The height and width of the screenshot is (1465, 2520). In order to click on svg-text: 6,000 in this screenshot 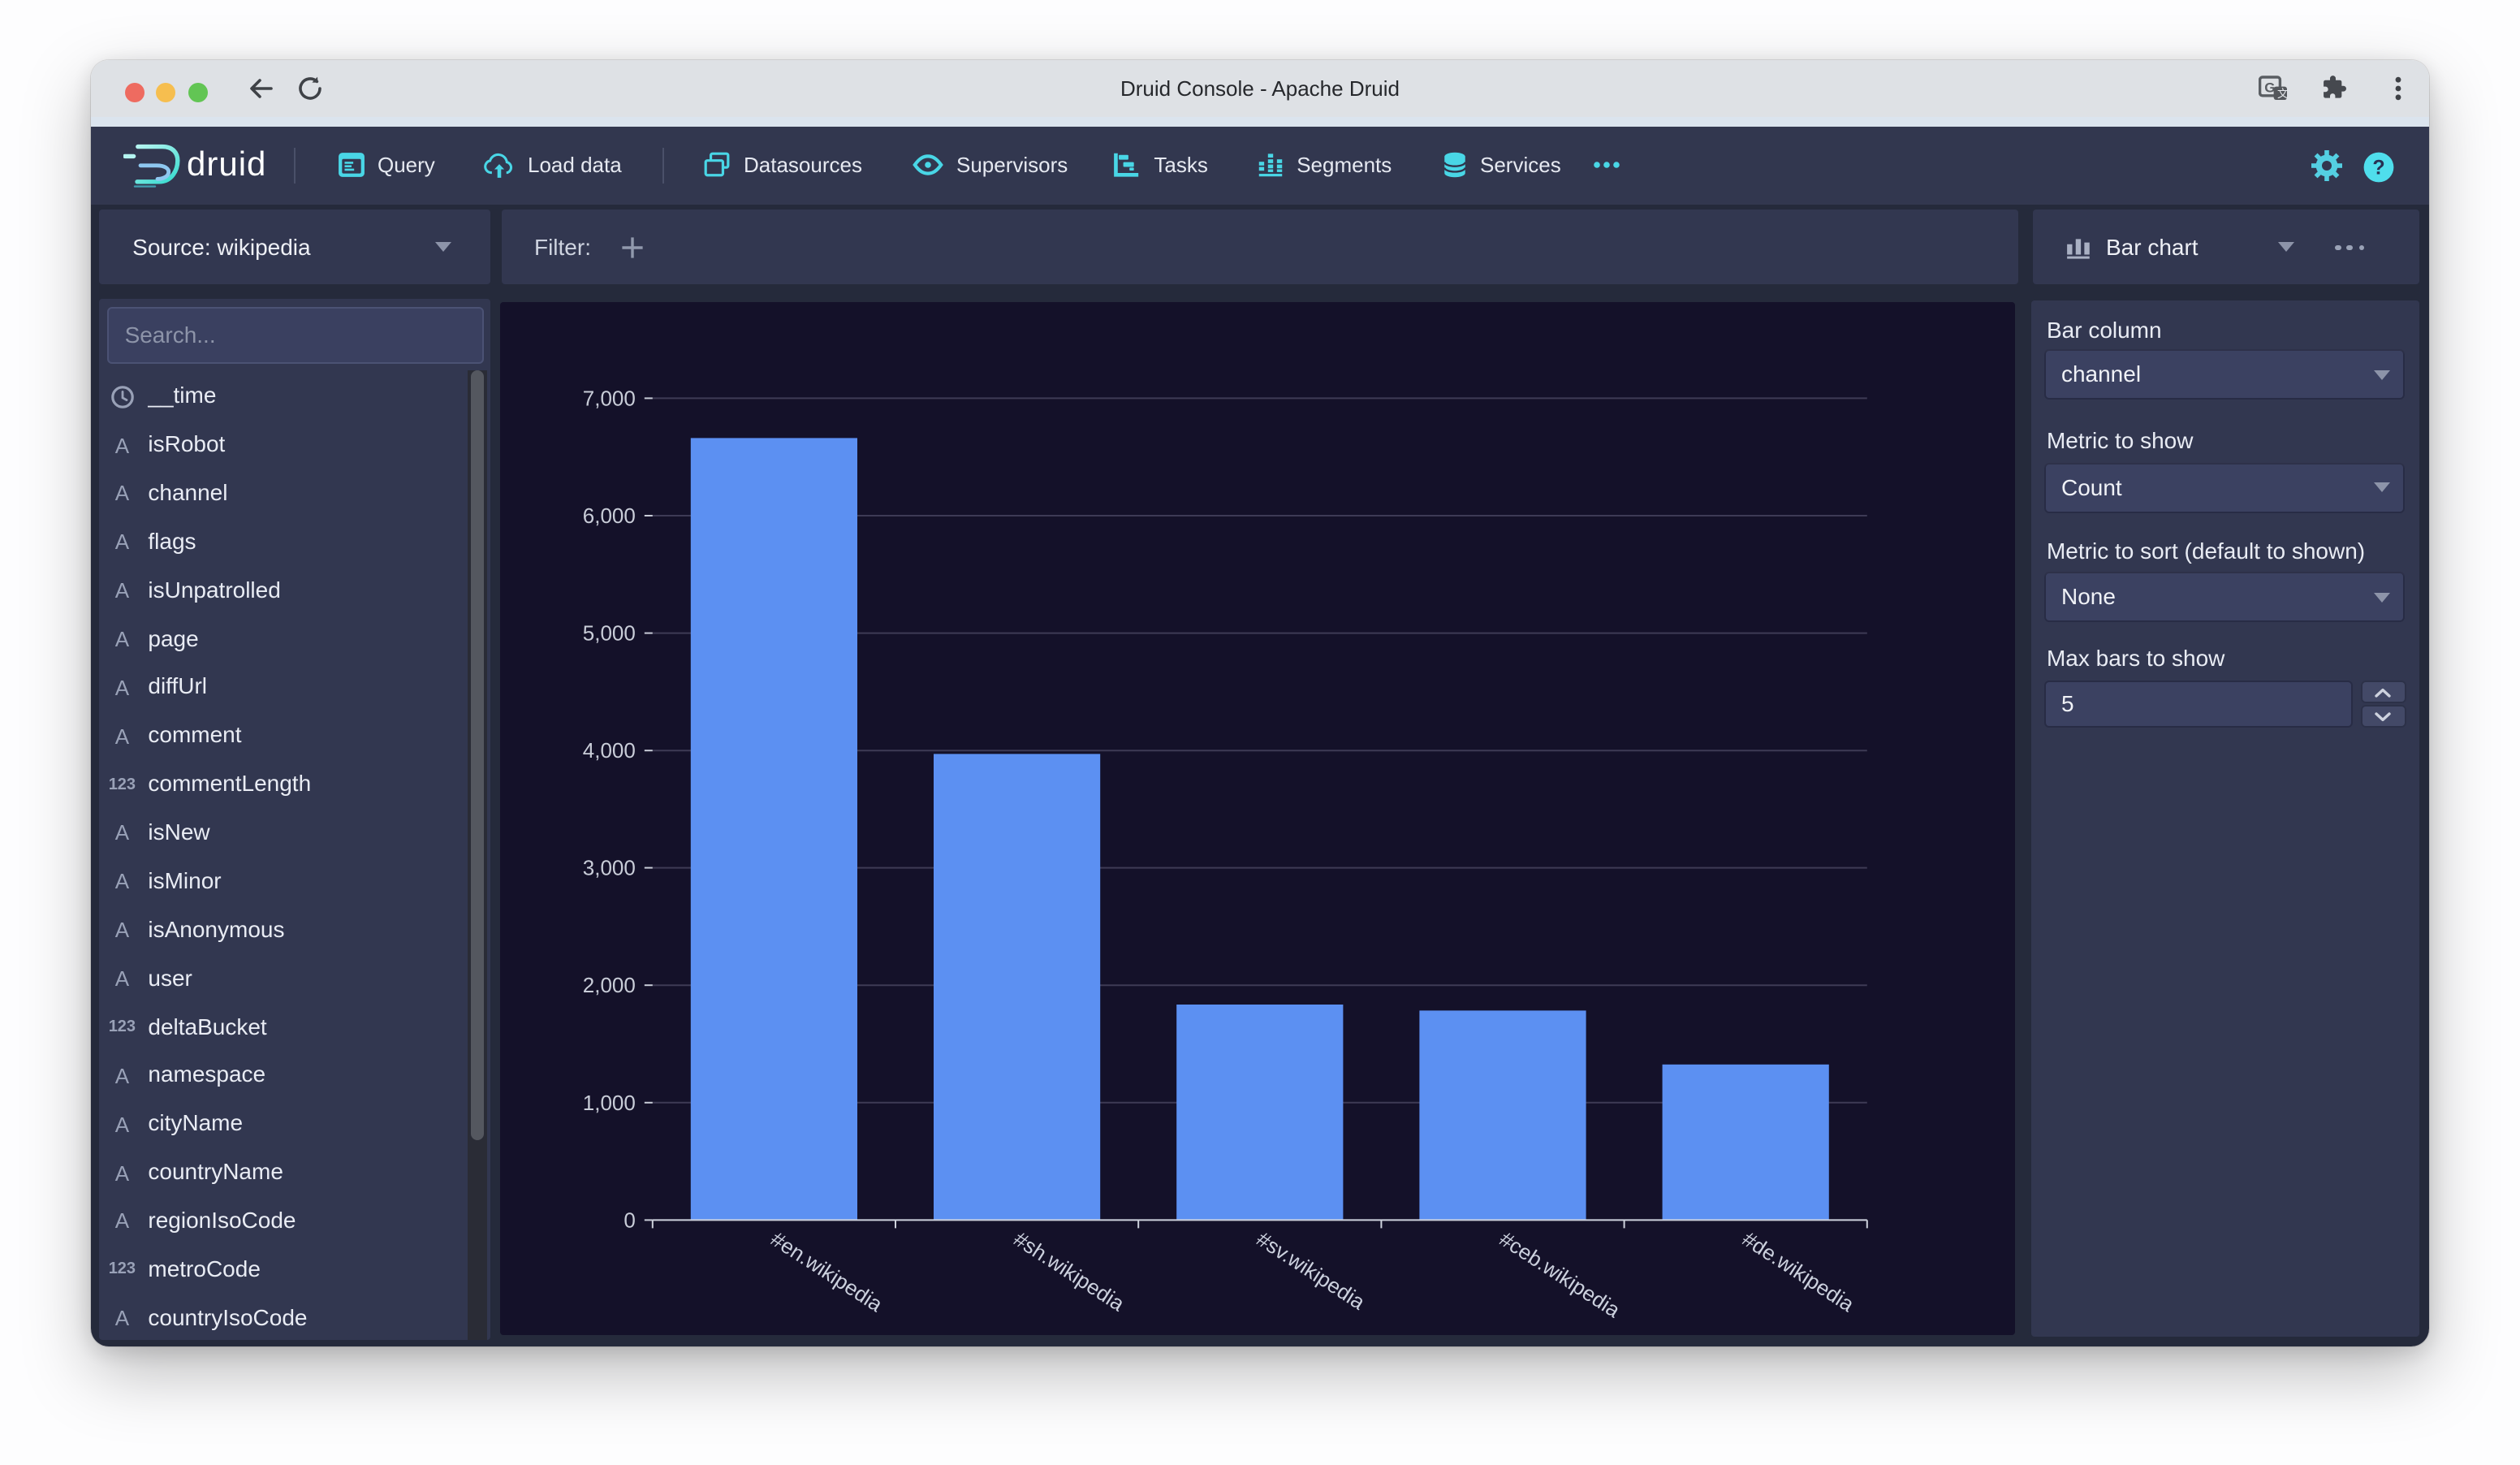, I will do `click(610, 515)`.